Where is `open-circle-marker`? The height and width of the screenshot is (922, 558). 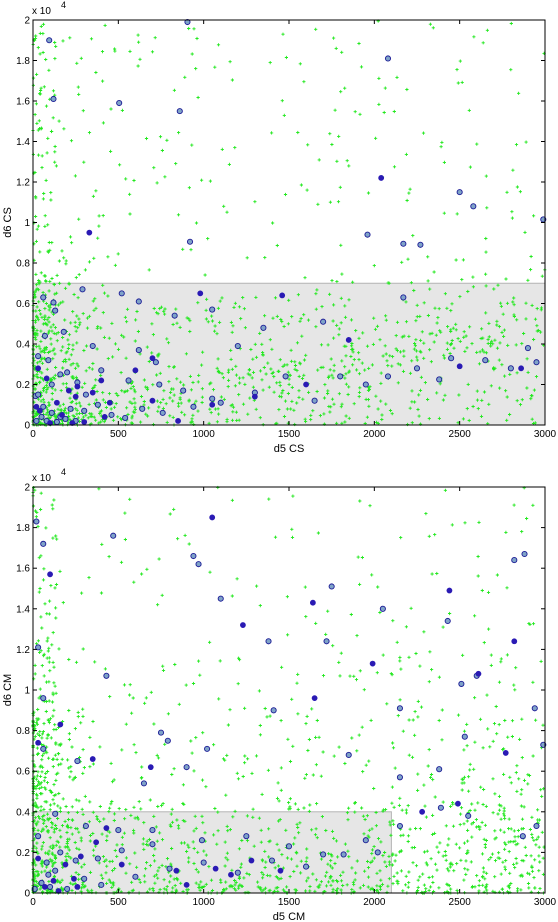
open-circle-marker is located at coordinates (365, 384).